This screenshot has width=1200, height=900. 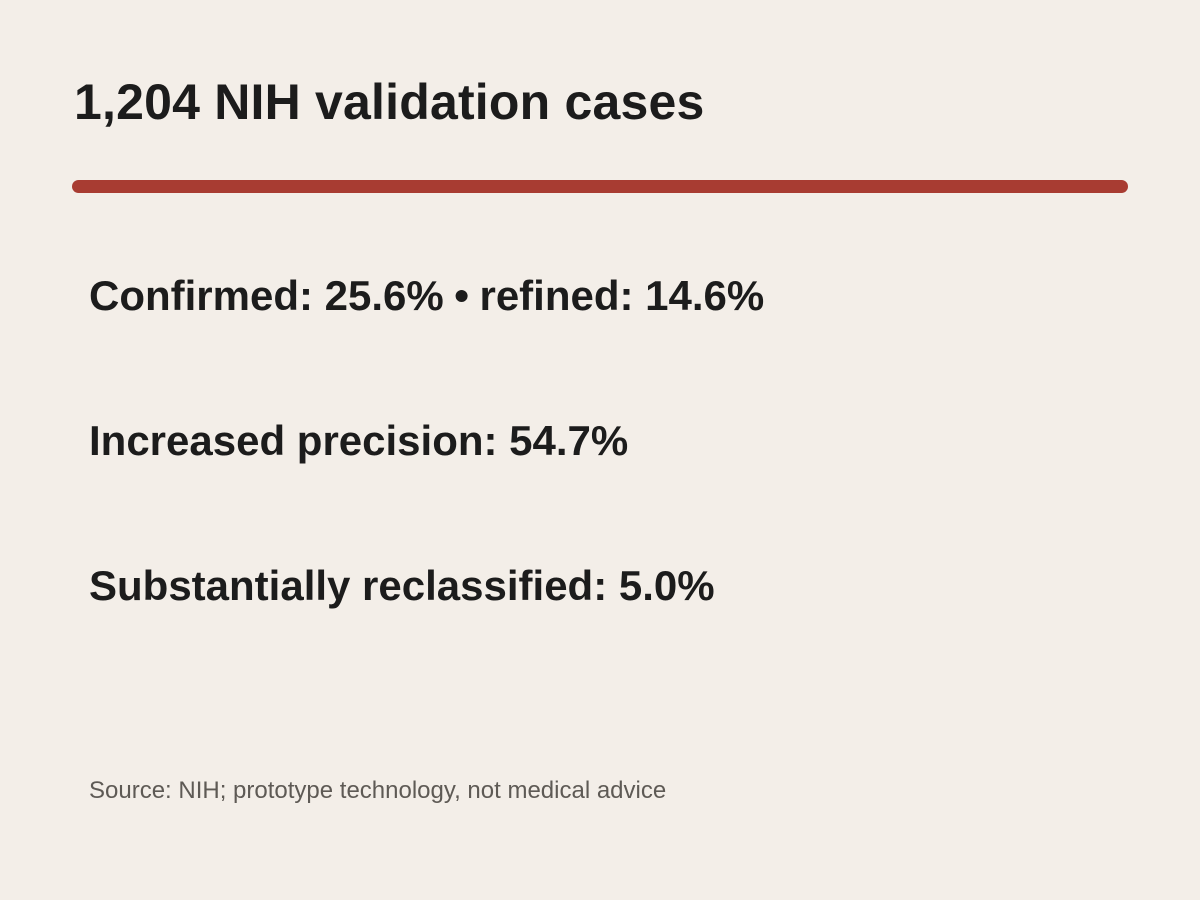 I want to click on stat-confirmed: Confirmed: 25.6%, so click(x=266, y=295).